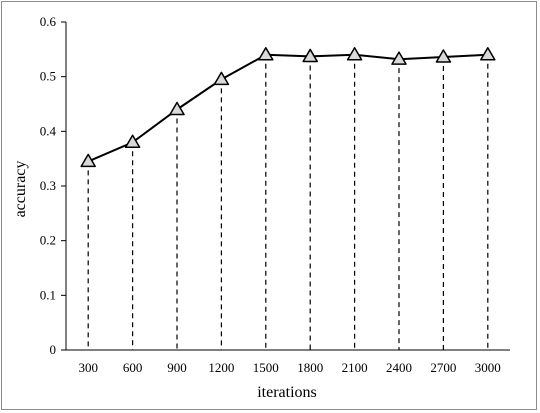 This screenshot has width=540, height=413. I want to click on x-axis-ticks: 300 600 900 1200 1500 1800 2100 2400 2700 3000, so click(289, 367).